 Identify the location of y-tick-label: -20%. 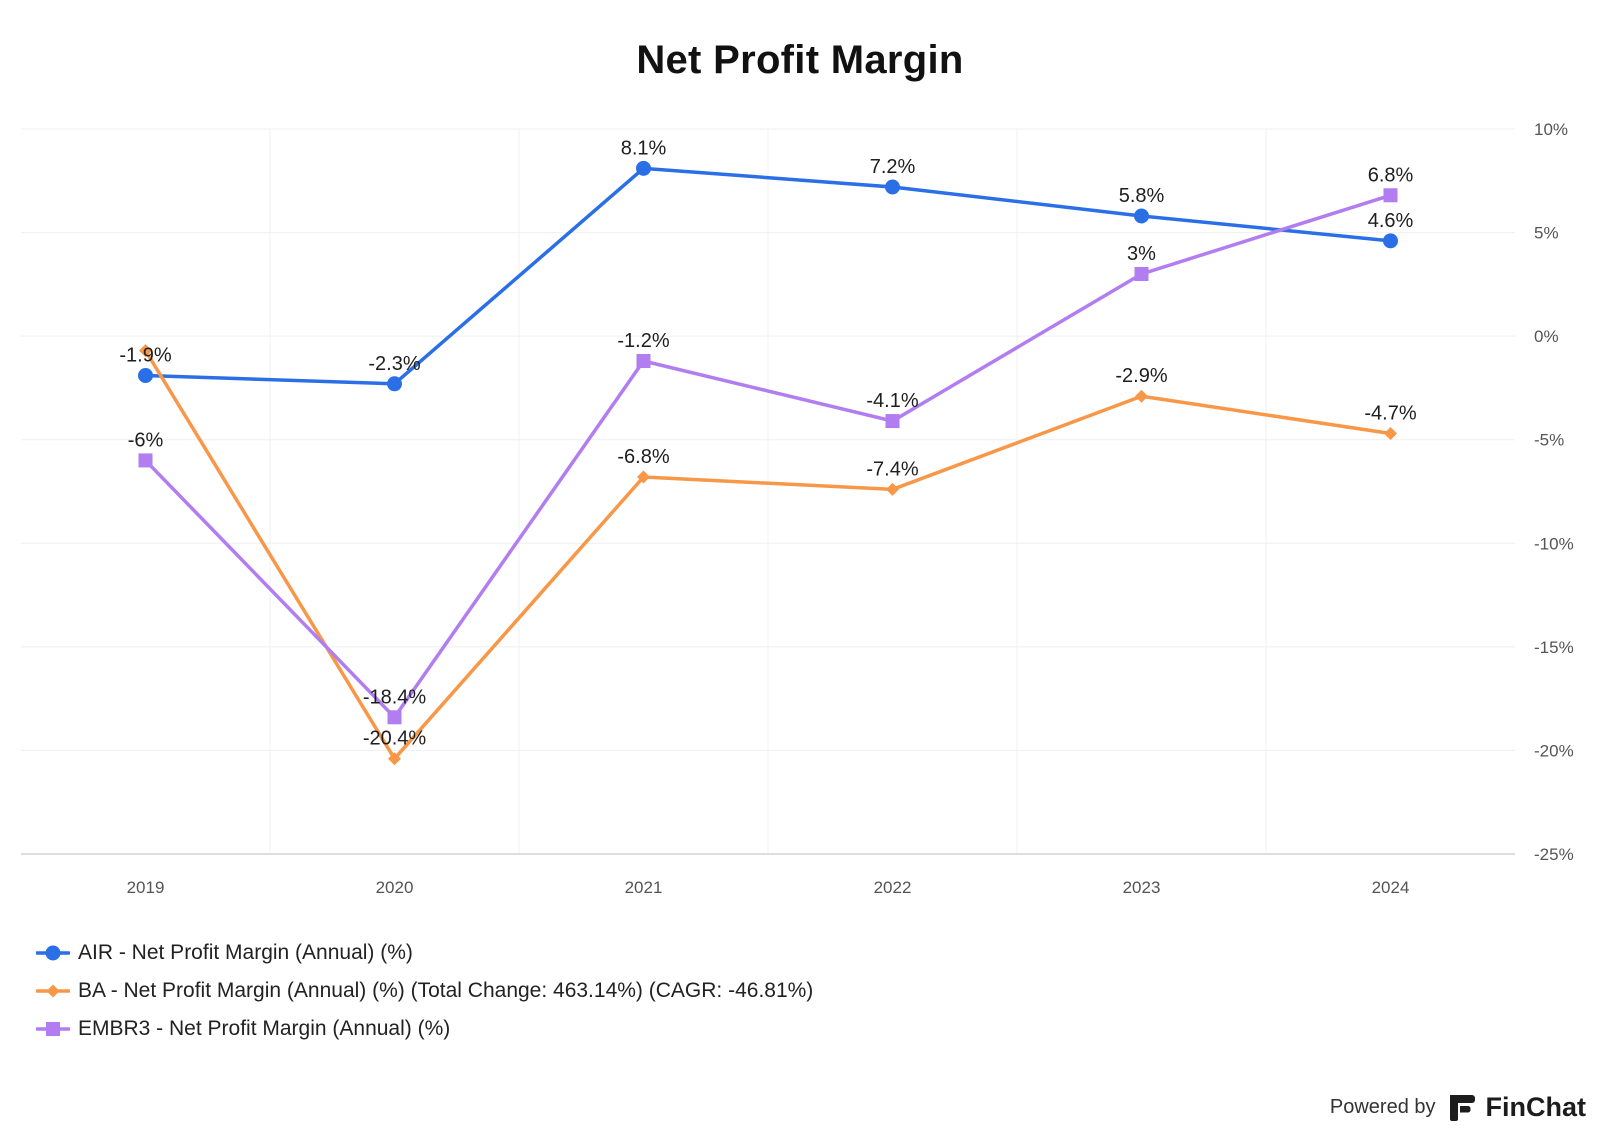
(1554, 750).